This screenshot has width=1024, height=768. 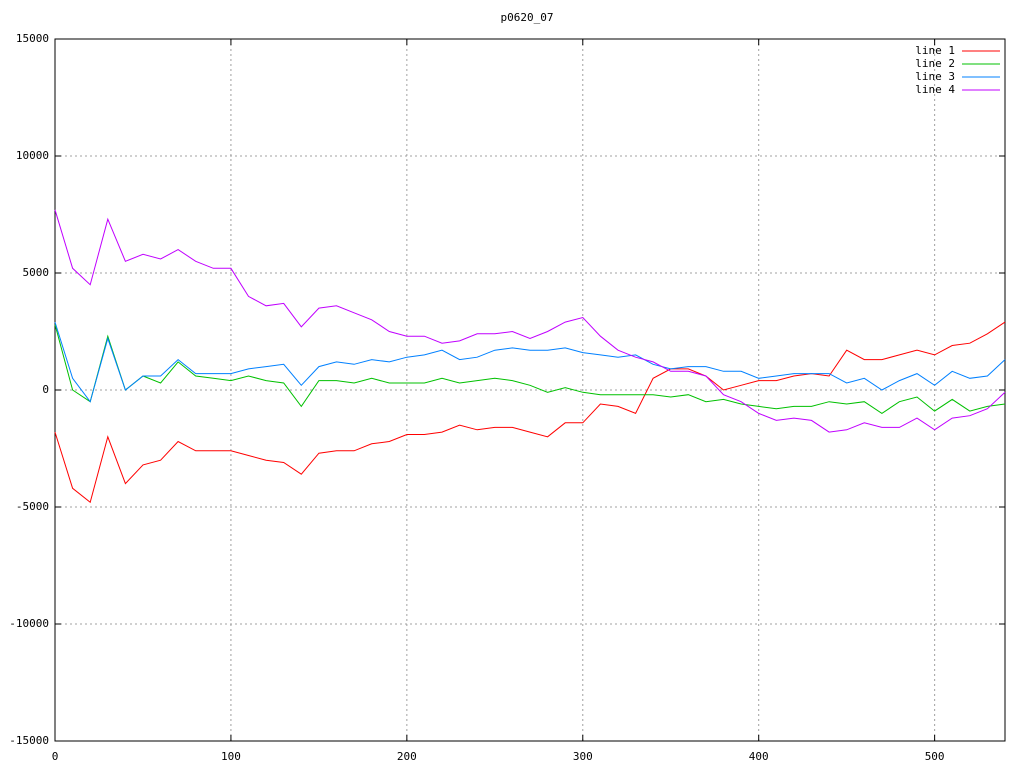 I want to click on chart-title: p0620_07, so click(x=527, y=17).